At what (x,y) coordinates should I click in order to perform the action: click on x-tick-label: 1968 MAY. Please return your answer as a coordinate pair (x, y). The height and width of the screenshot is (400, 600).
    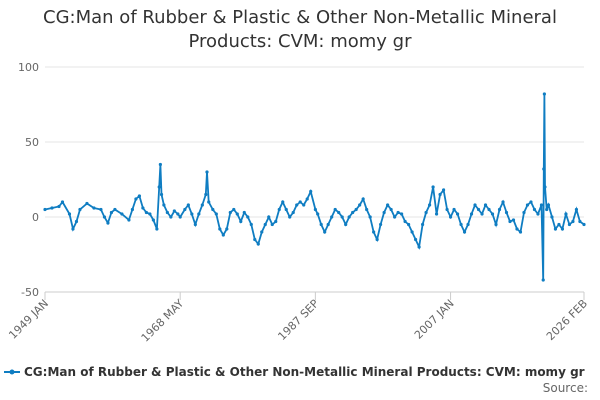
    Looking at the image, I should click on (163, 321).